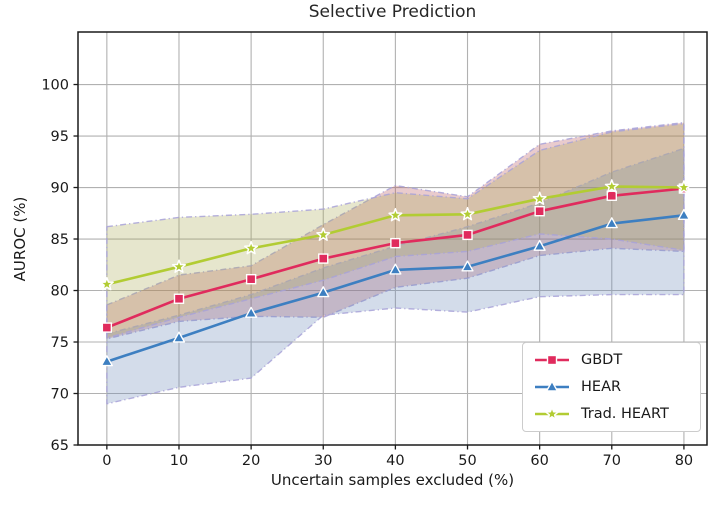 Image resolution: width=720 pixels, height=507 pixels. I want to click on svg-text: 65, so click(60, 446).